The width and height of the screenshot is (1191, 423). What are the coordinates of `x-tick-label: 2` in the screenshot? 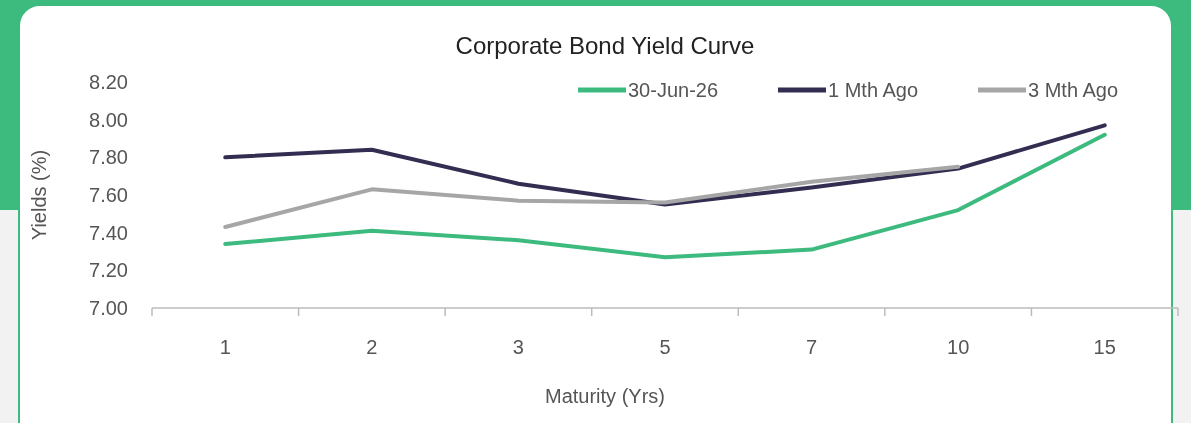 It's located at (372, 347).